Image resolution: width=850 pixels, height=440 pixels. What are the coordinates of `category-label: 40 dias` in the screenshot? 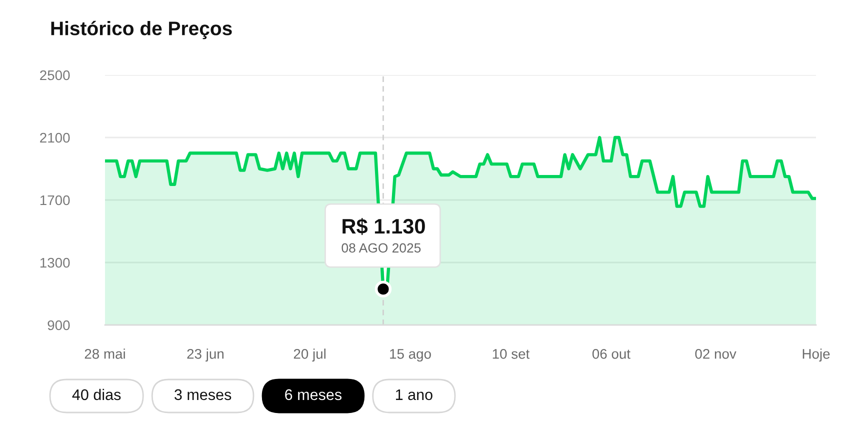 It's located at (96, 394).